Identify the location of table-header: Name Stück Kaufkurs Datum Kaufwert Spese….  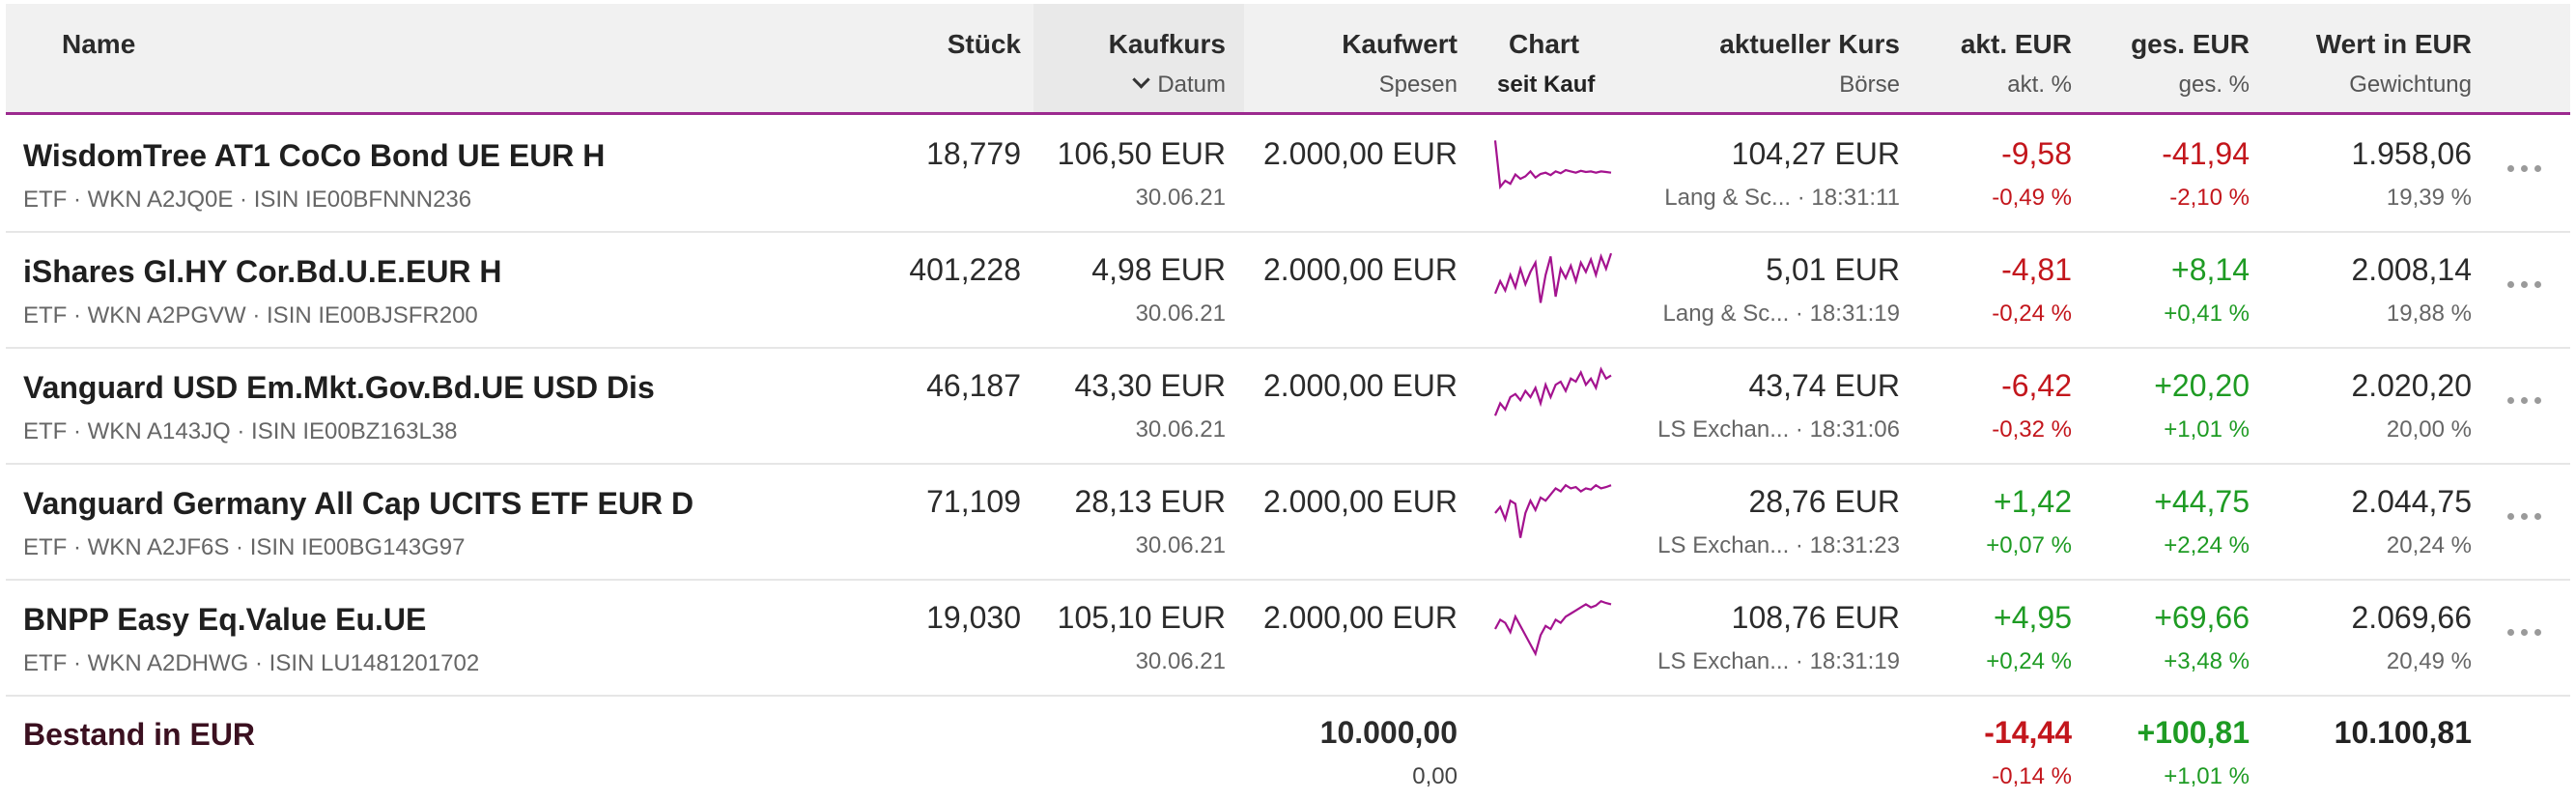
(1288, 60).